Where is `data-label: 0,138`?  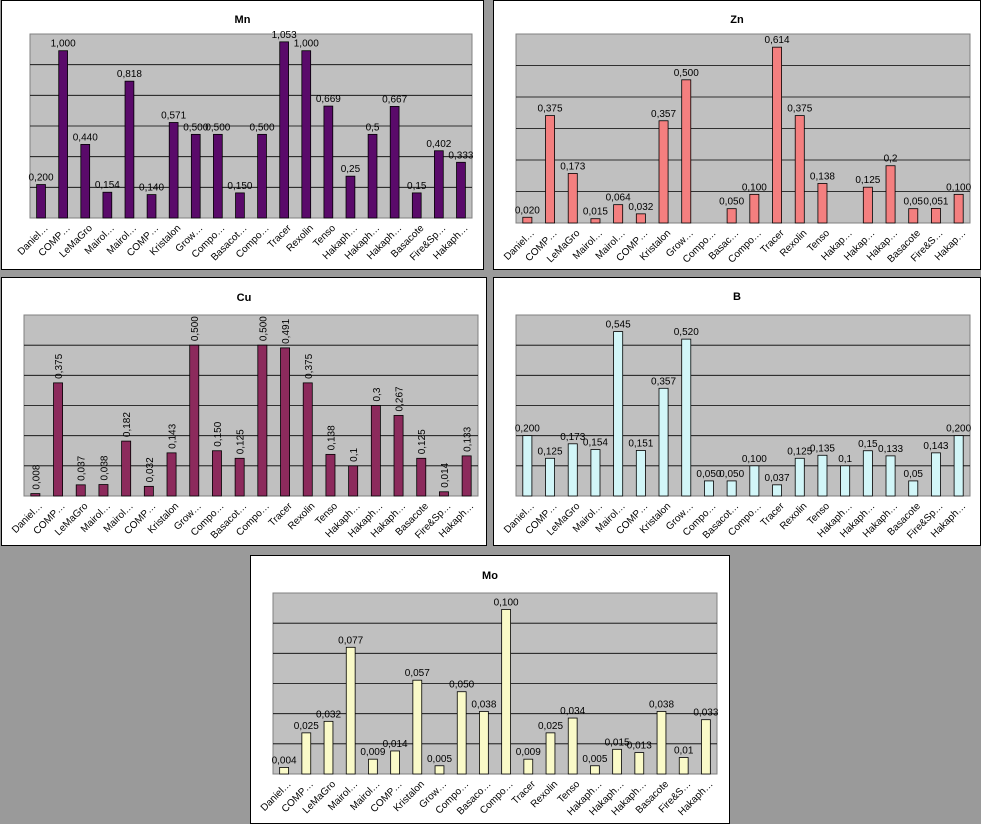 data-label: 0,138 is located at coordinates (822, 176).